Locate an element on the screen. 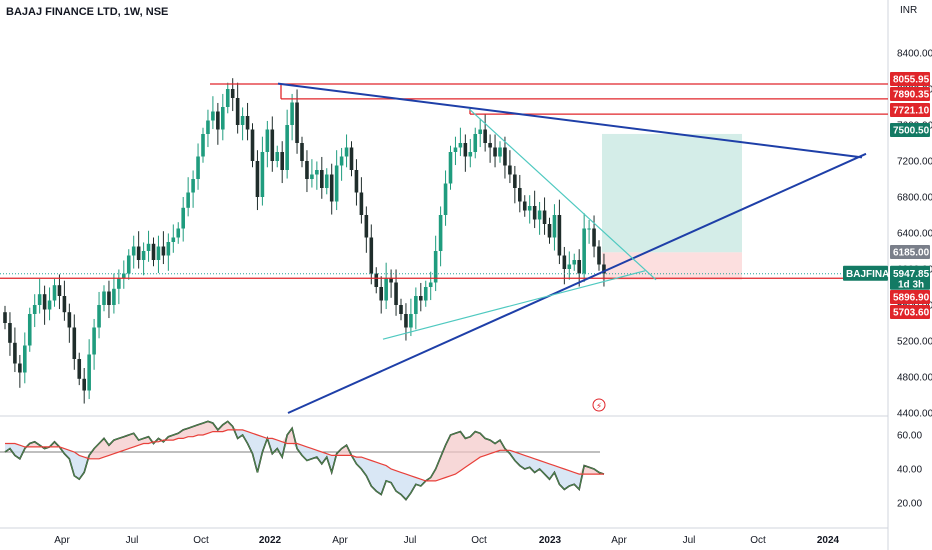  rsi-tick: 20.00 is located at coordinates (909, 504).